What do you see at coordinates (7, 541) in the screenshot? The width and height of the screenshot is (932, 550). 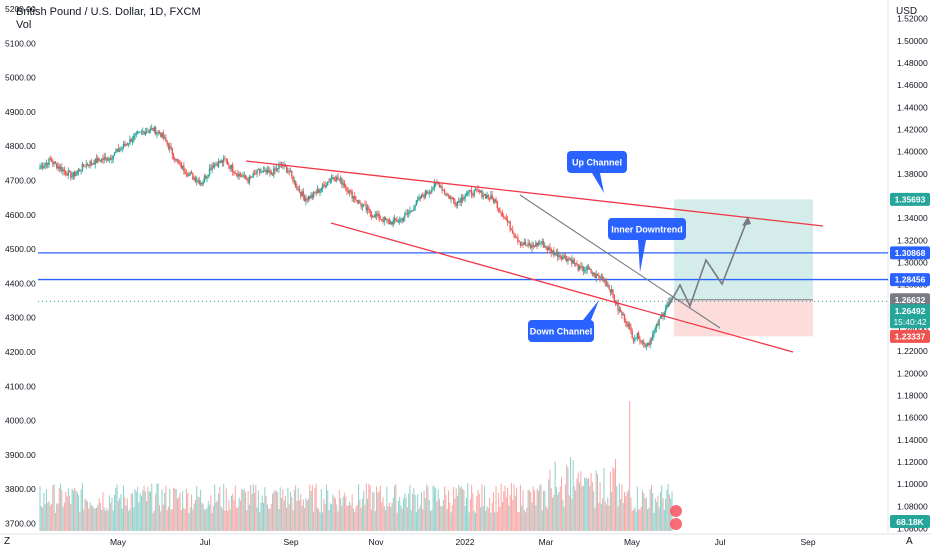 I see `zoom-button: Z` at bounding box center [7, 541].